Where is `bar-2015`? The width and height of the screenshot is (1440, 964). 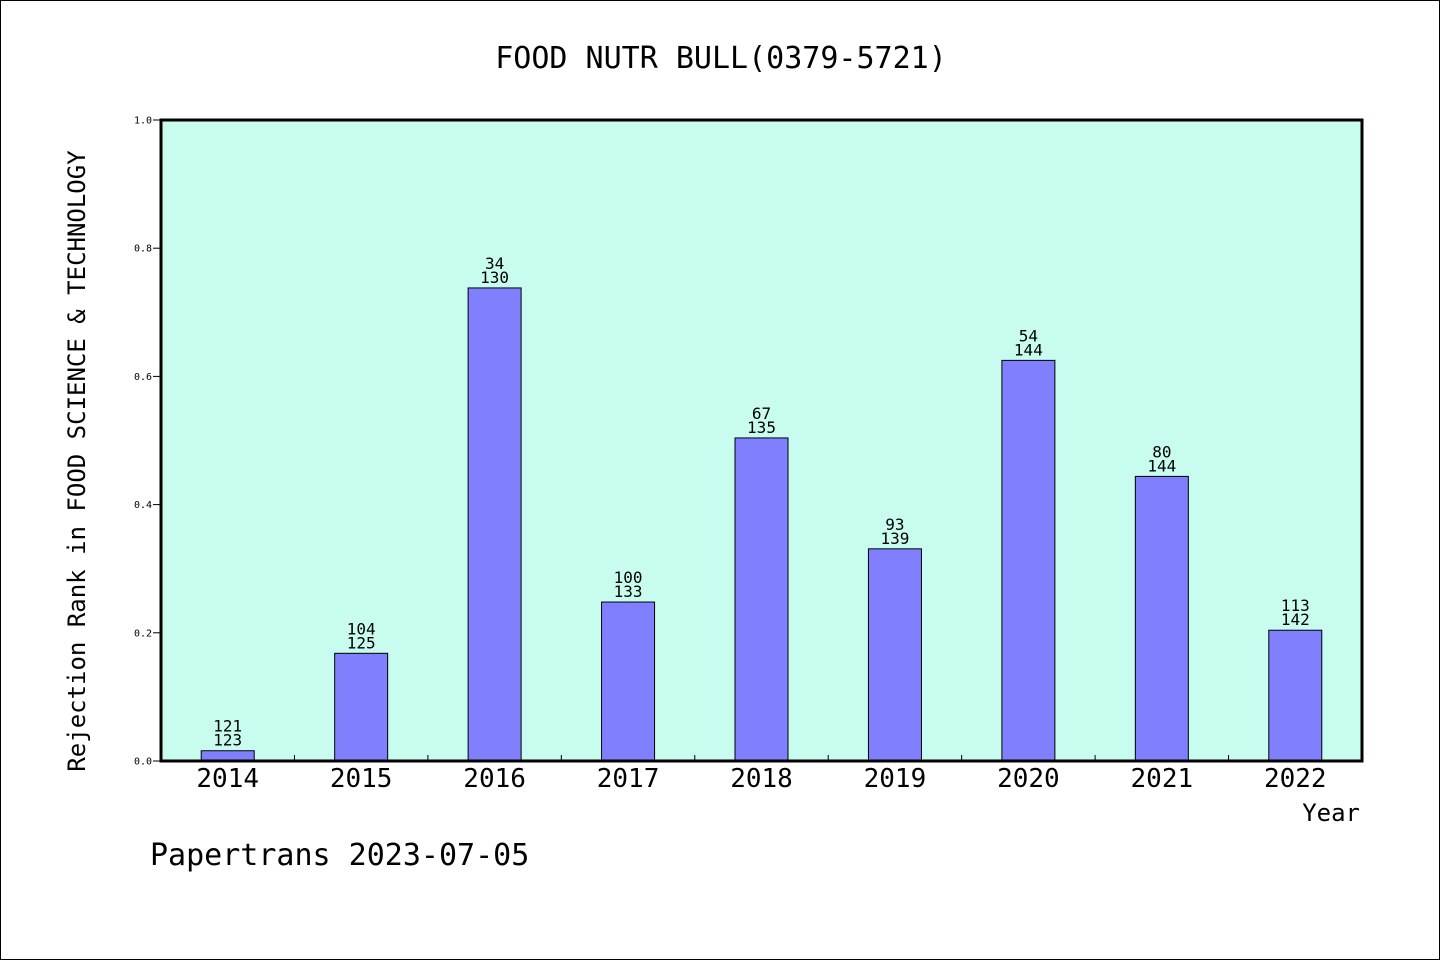 bar-2015 is located at coordinates (361, 707).